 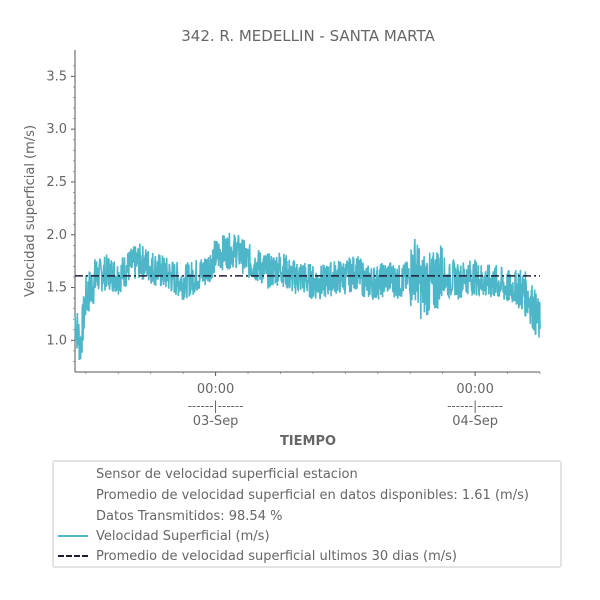 What do you see at coordinates (30, 211) in the screenshot?
I see `y-axis-label: Velocidad superficial (m/s)` at bounding box center [30, 211].